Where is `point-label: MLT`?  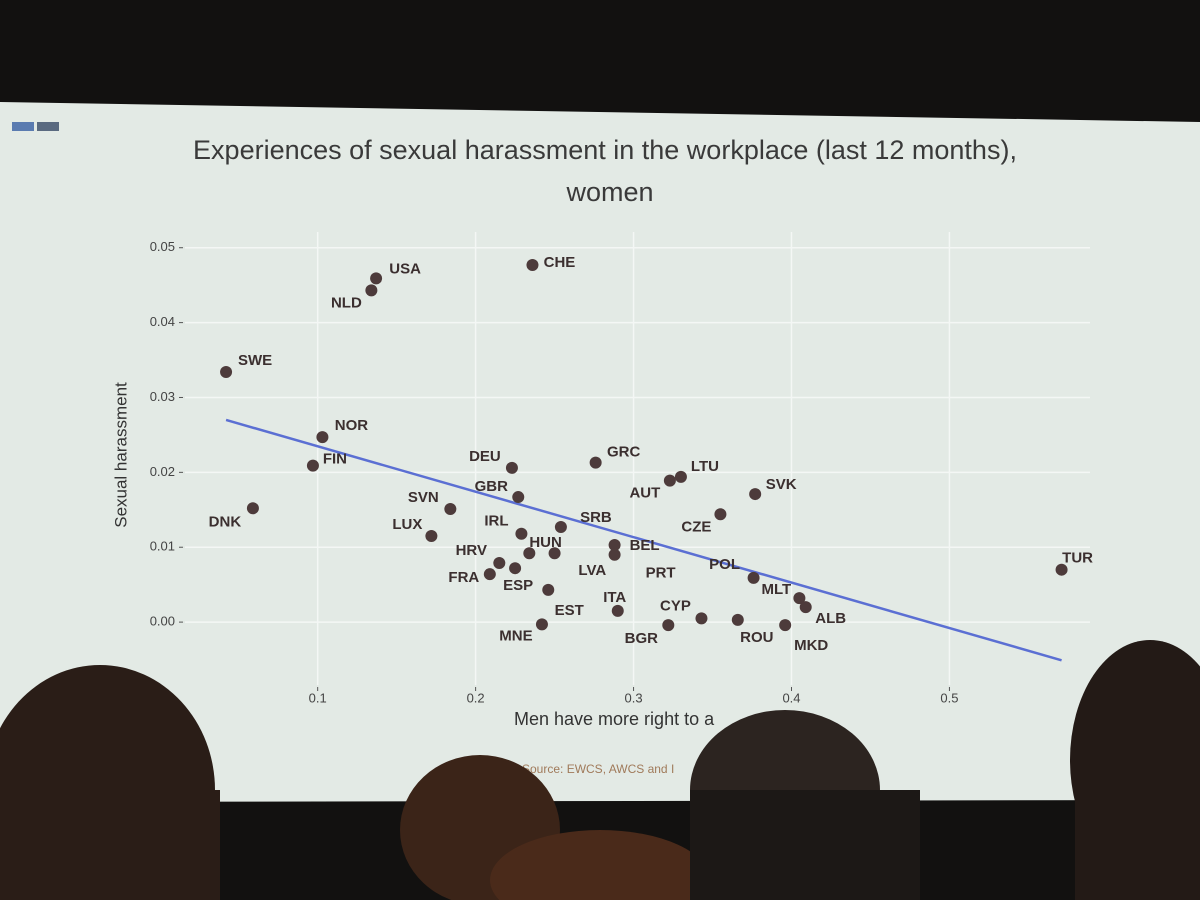
point-label: MLT is located at coordinates (777, 589).